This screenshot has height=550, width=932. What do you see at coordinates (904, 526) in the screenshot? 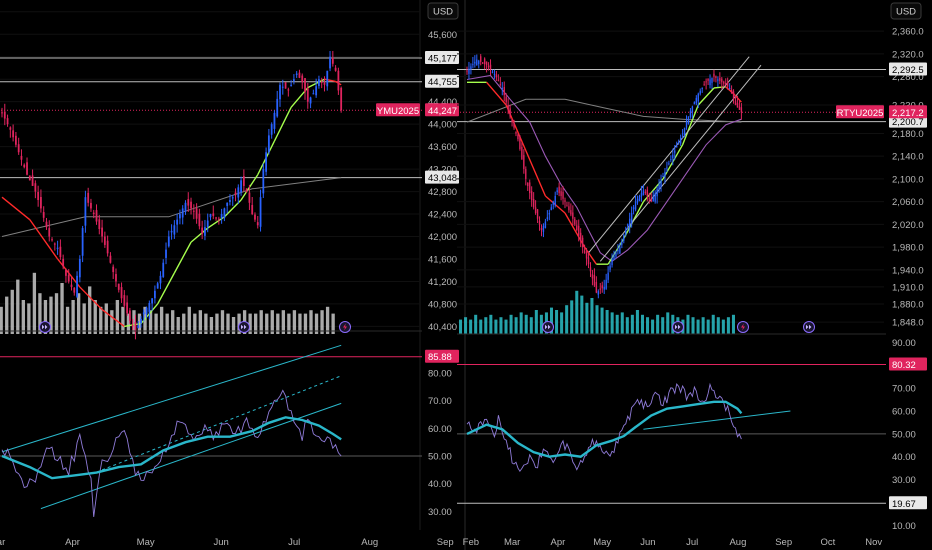
I see `rsi-tick-label: 10.00` at bounding box center [904, 526].